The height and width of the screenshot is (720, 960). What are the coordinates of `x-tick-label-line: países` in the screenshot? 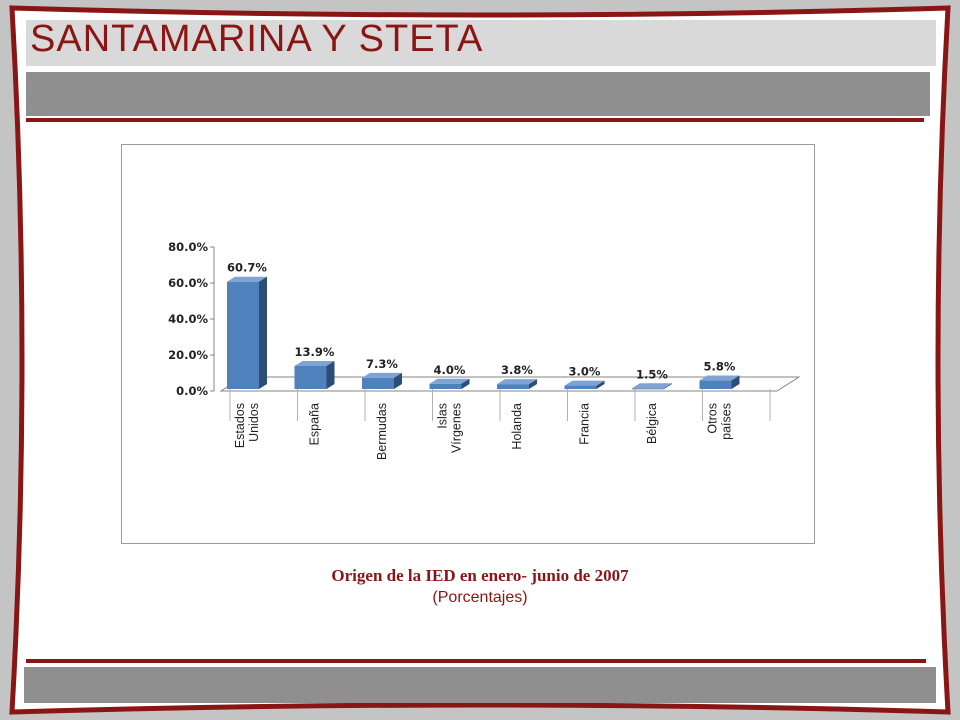 It's located at (727, 421).